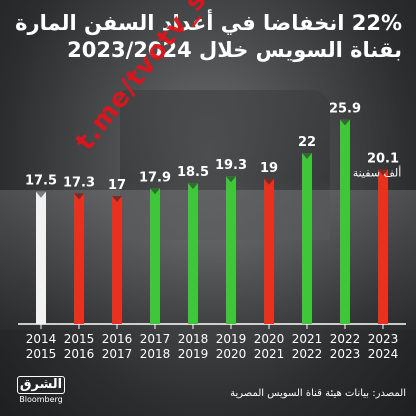  Describe the element at coordinates (307, 339) in the screenshot. I see `x-tick-label-7-0: 2021` at that location.